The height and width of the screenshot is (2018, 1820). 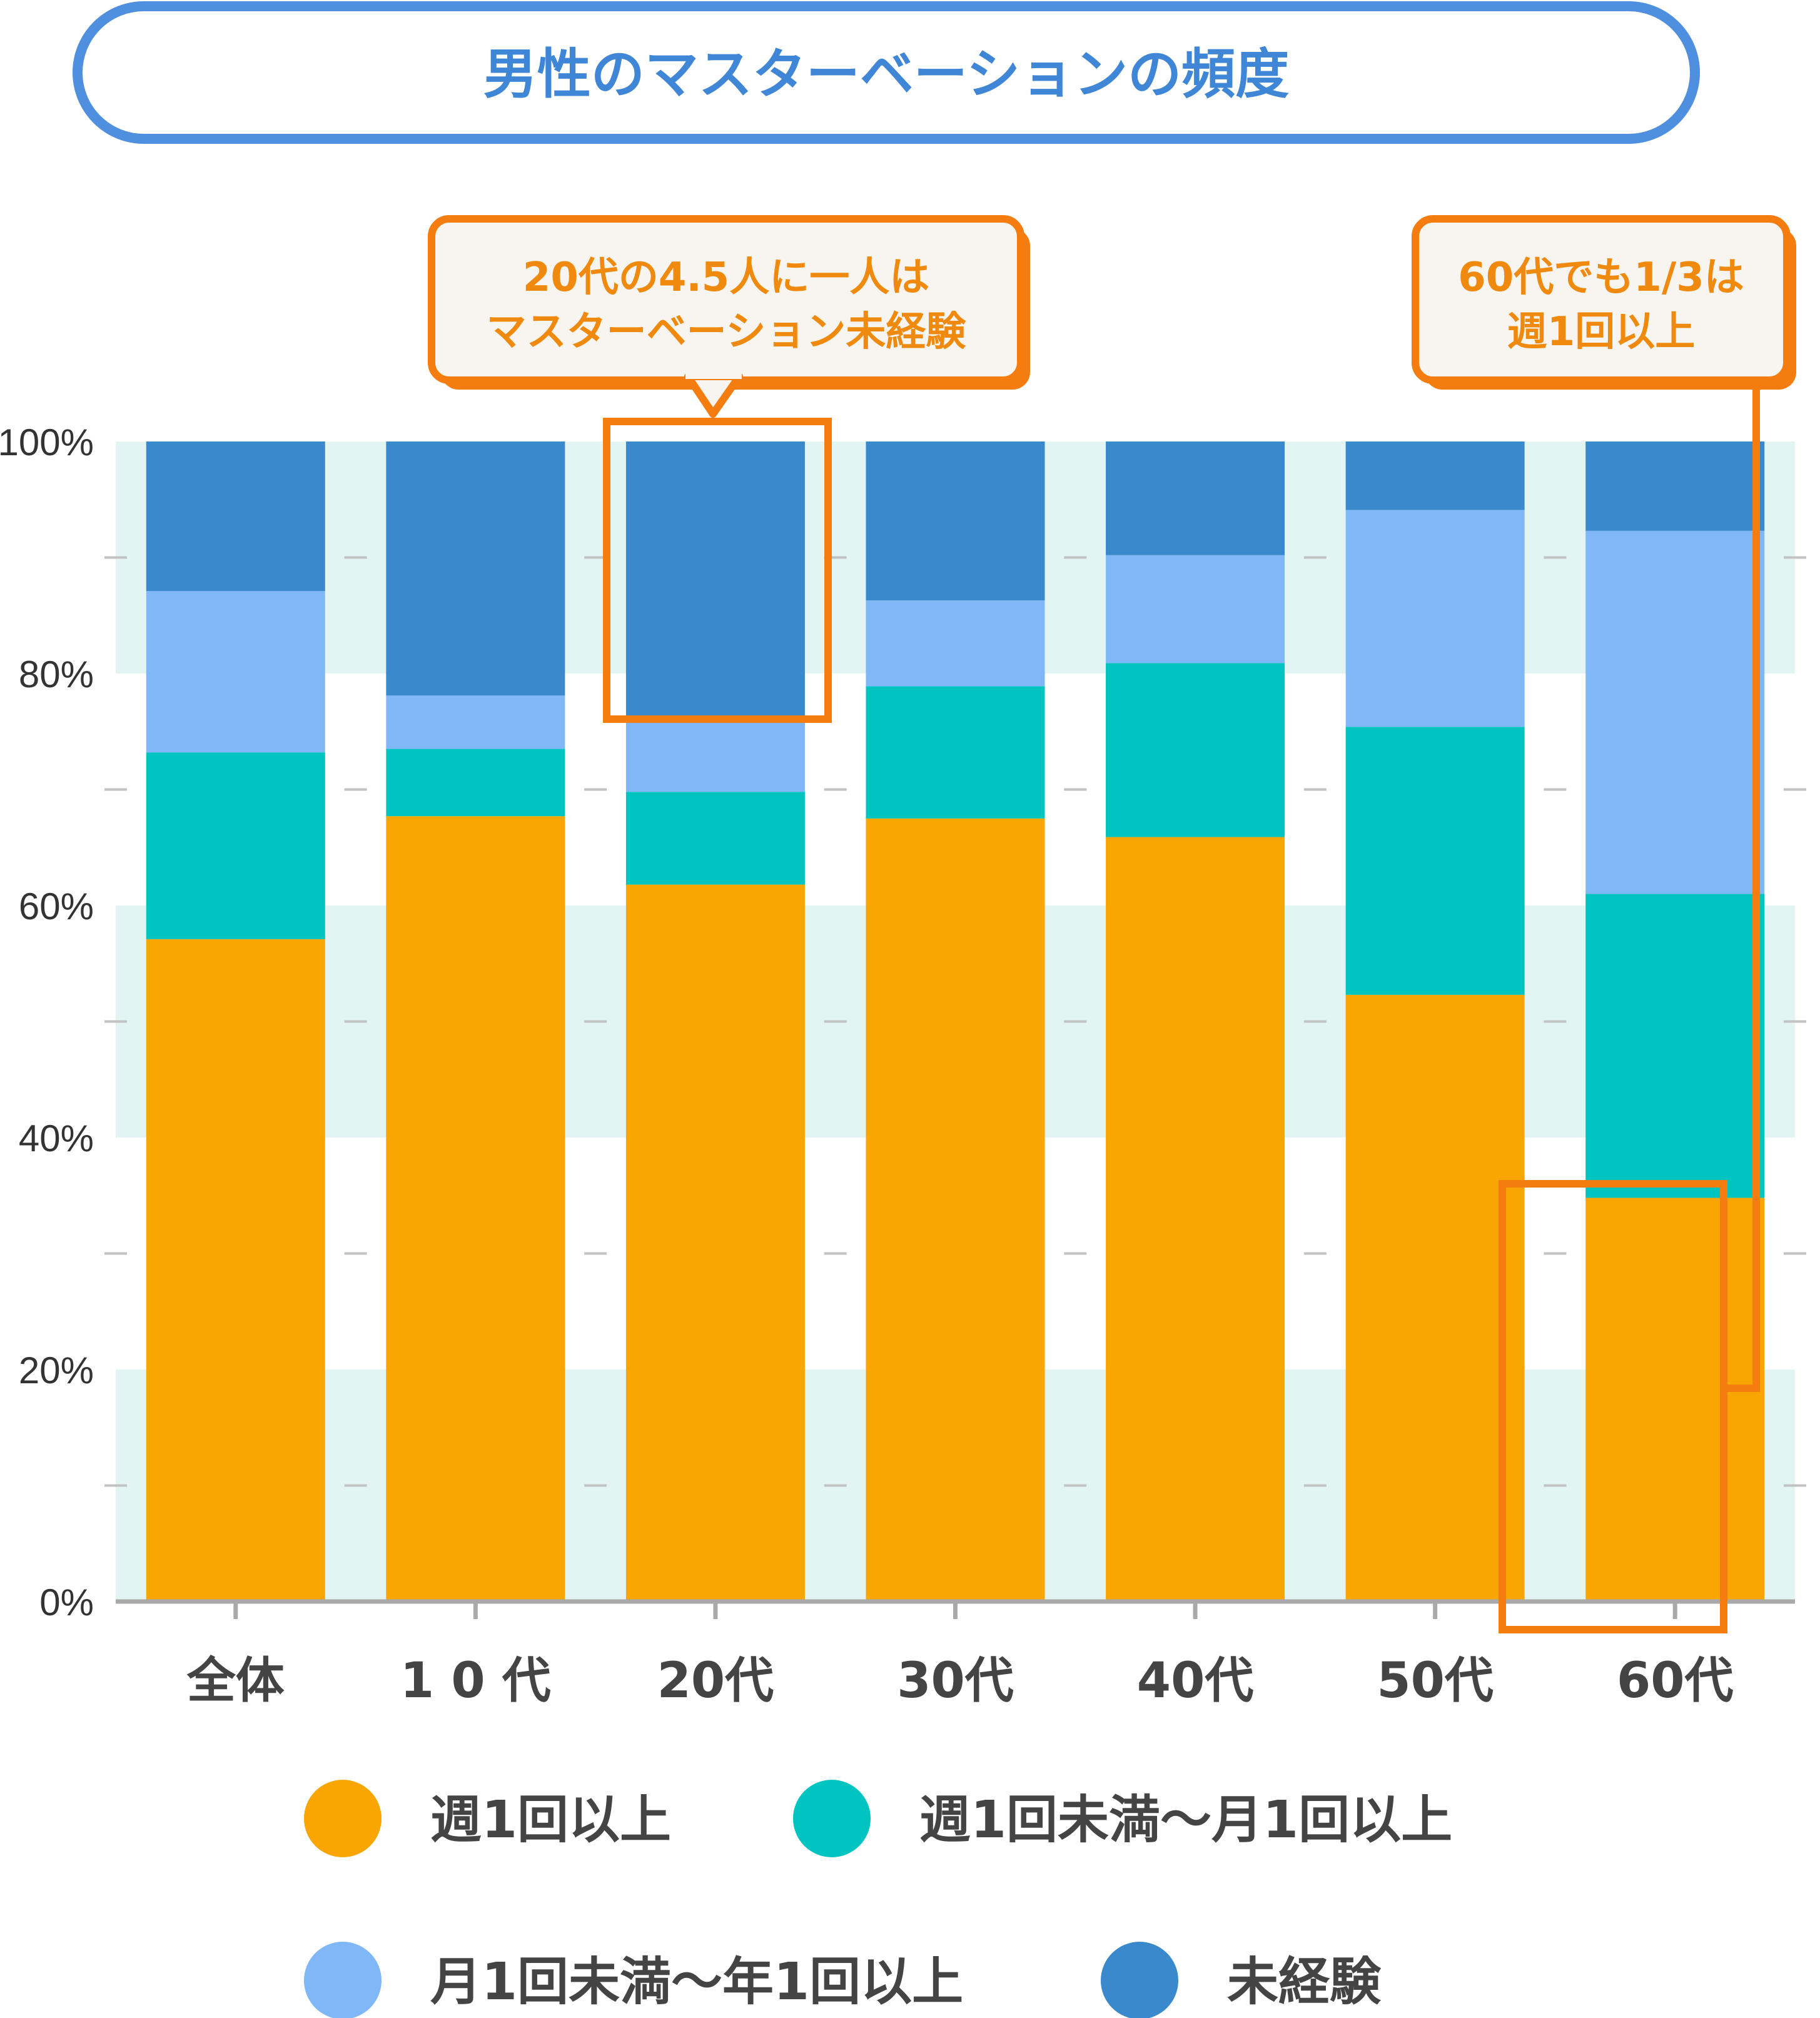 What do you see at coordinates (47, 442) in the screenshot?
I see `y-tick-label: 100%` at bounding box center [47, 442].